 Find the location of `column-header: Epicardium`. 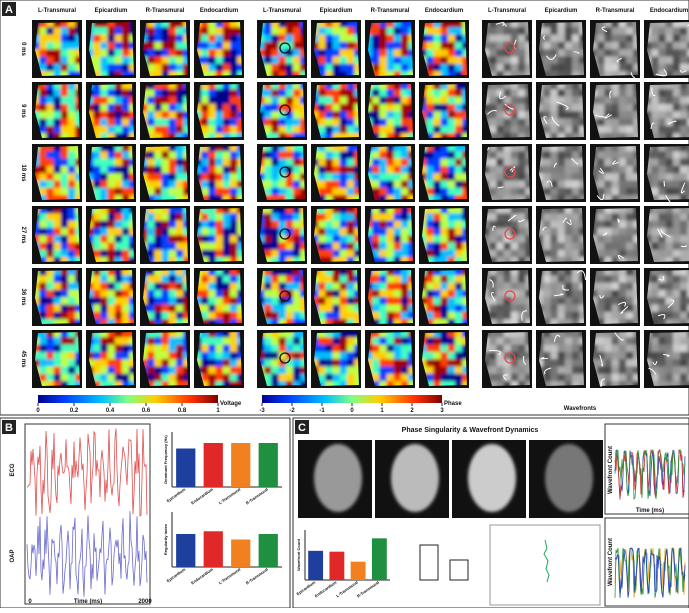

column-header: Epicardium is located at coordinates (111, 11).